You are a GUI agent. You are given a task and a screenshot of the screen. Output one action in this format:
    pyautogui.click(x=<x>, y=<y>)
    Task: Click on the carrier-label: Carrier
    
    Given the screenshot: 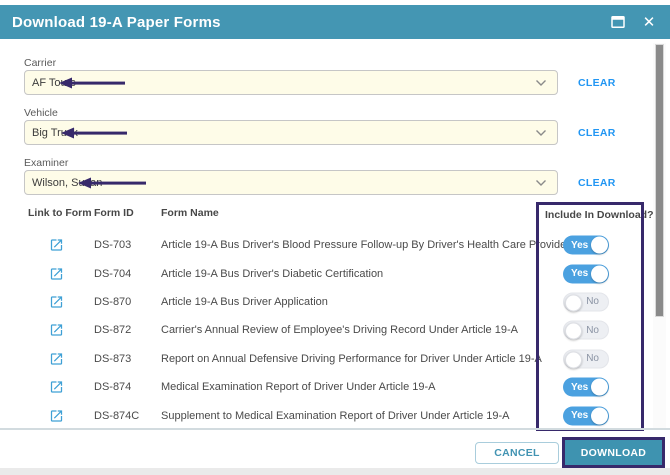 What is the action you would take?
    pyautogui.click(x=40, y=63)
    